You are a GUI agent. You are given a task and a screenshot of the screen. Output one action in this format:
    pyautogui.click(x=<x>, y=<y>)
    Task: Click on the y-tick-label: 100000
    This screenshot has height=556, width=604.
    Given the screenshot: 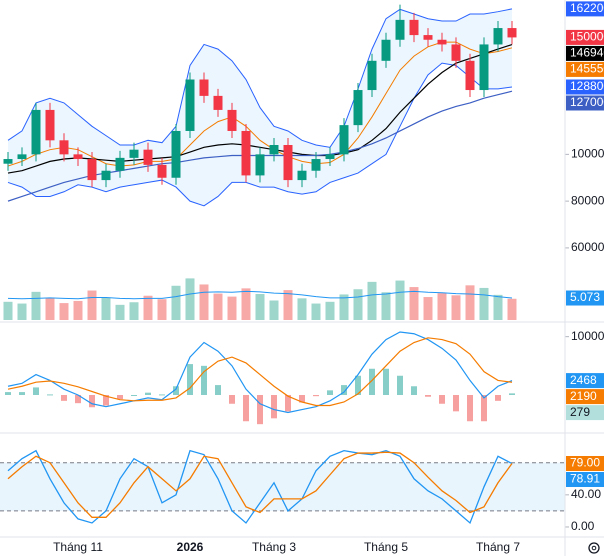 What is the action you would take?
    pyautogui.click(x=587, y=154)
    